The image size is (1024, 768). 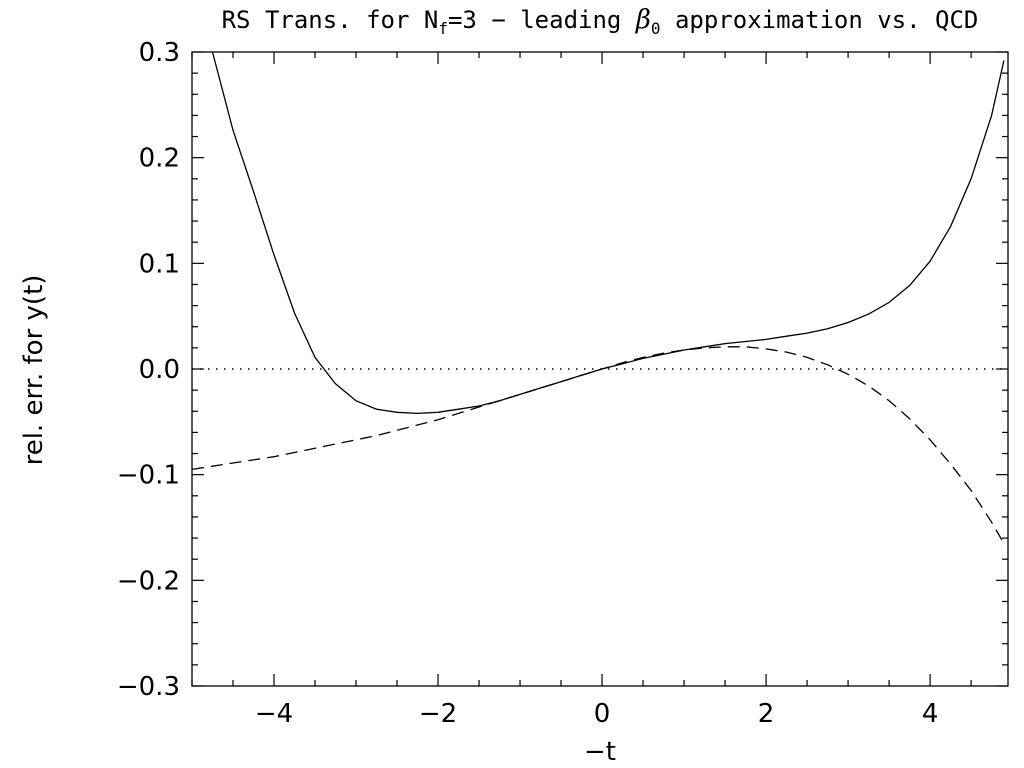 What do you see at coordinates (34, 370) in the screenshot?
I see `y-axis-label: rel. err. for y(t)` at bounding box center [34, 370].